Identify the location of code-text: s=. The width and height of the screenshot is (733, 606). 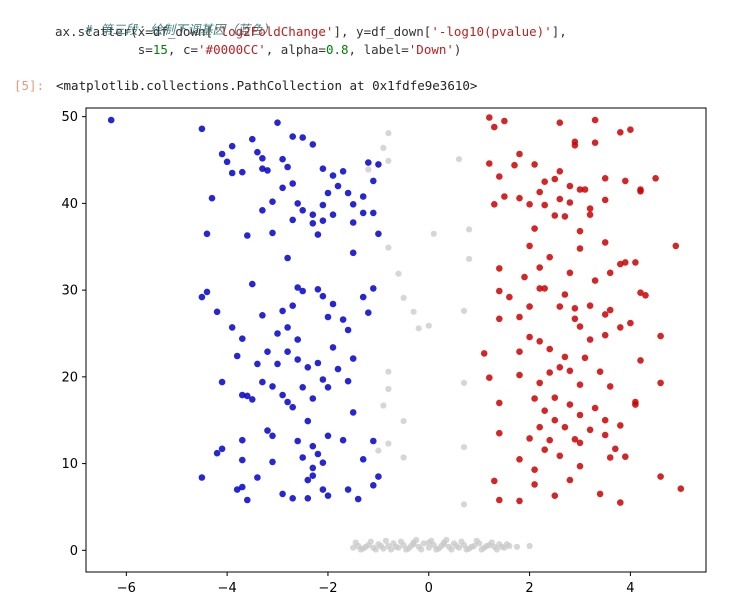
(104, 49).